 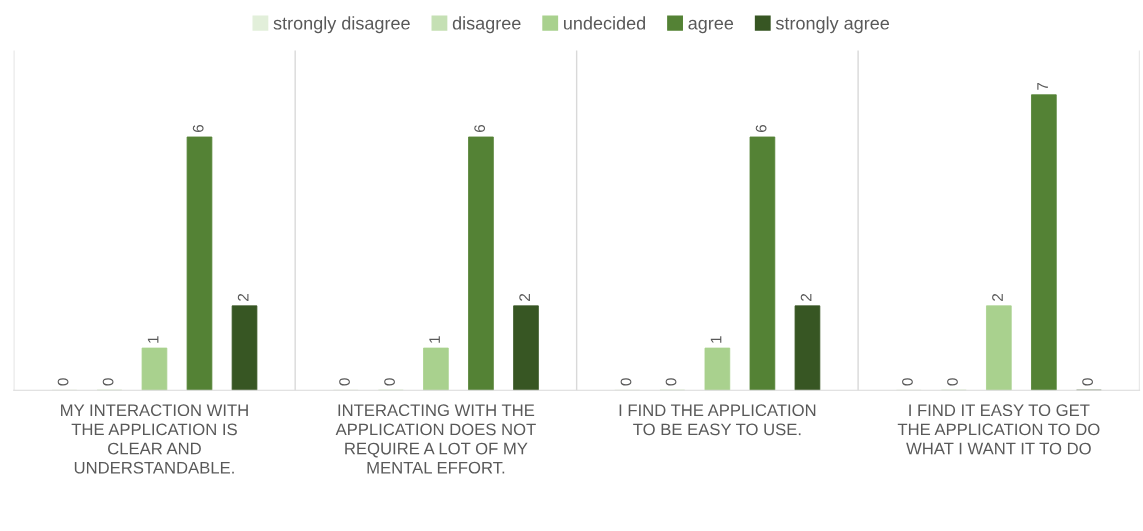 What do you see at coordinates (717, 420) in the screenshot?
I see `x-tick-label: I FIND THE APPLICATION TO BE EASY TO USE.` at bounding box center [717, 420].